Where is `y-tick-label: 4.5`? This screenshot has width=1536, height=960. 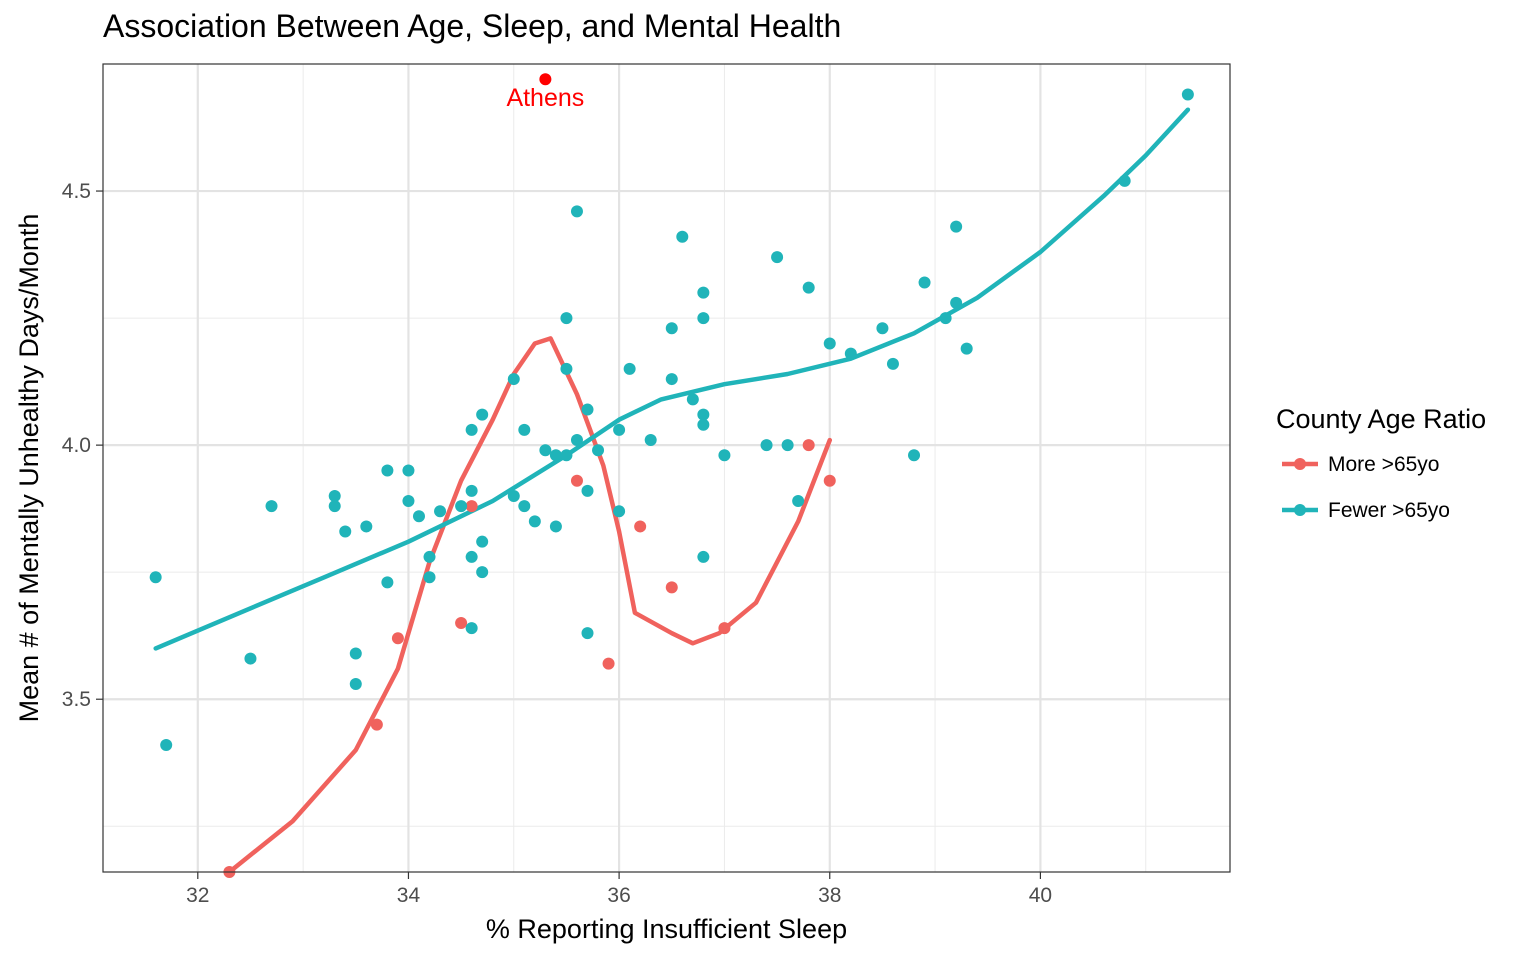 y-tick-label: 4.5 is located at coordinates (76, 191).